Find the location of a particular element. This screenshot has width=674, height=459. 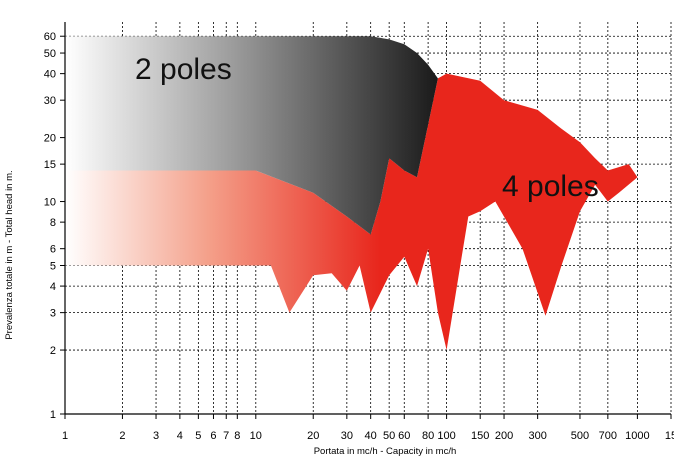

y-axis-ticks: 1 2 3 4 5 6 8 10 15 20 30 40 50 60 is located at coordinates (54, 226).